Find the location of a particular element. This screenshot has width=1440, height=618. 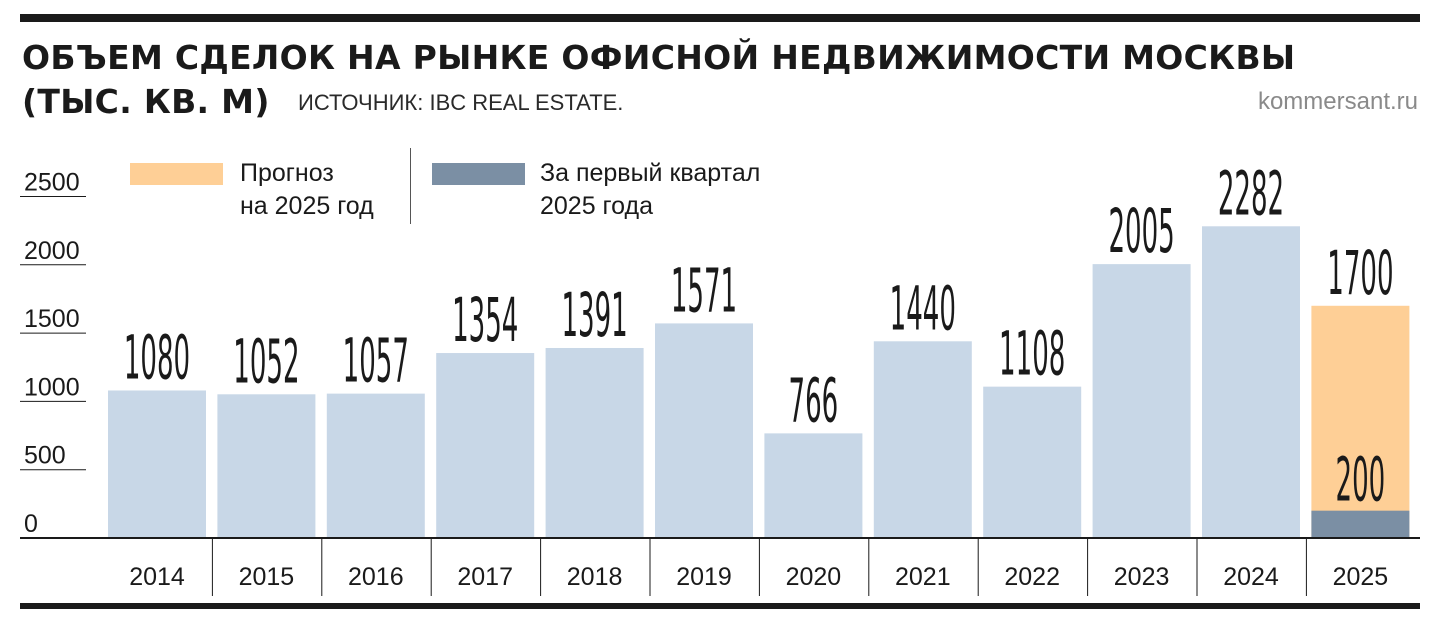

y-tick-label: 2500 is located at coordinates (52, 183).